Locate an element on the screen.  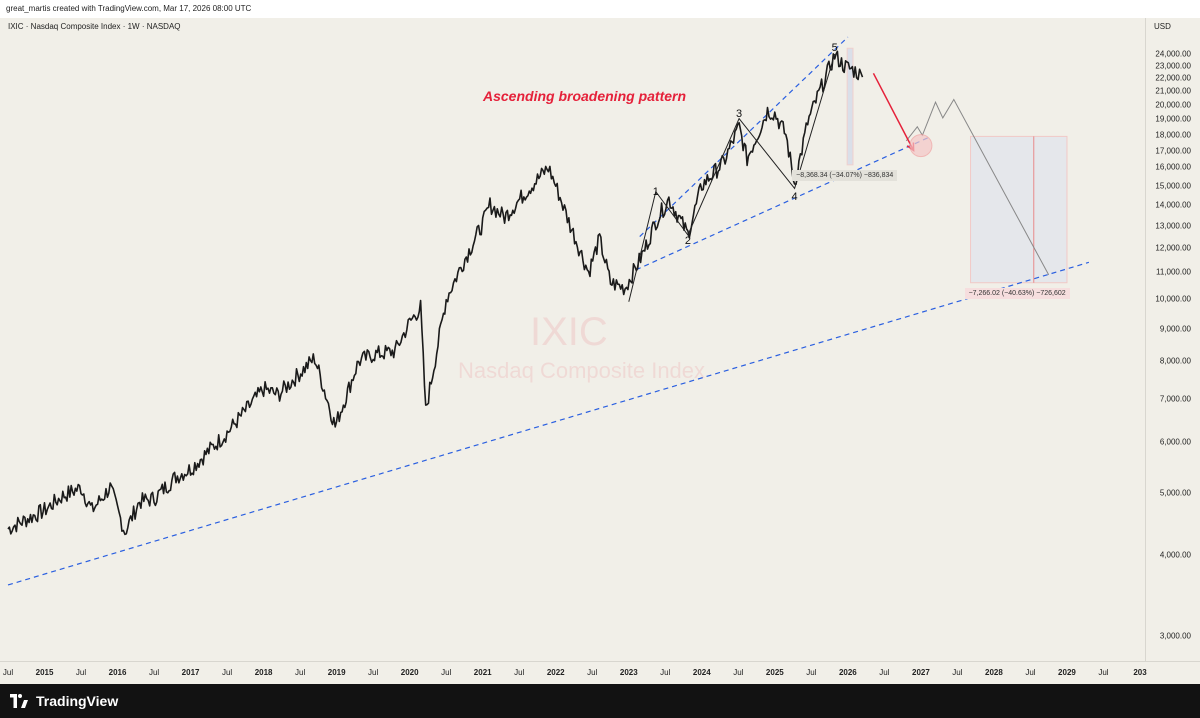
x-tick-label: 2029 is located at coordinates (1067, 672).